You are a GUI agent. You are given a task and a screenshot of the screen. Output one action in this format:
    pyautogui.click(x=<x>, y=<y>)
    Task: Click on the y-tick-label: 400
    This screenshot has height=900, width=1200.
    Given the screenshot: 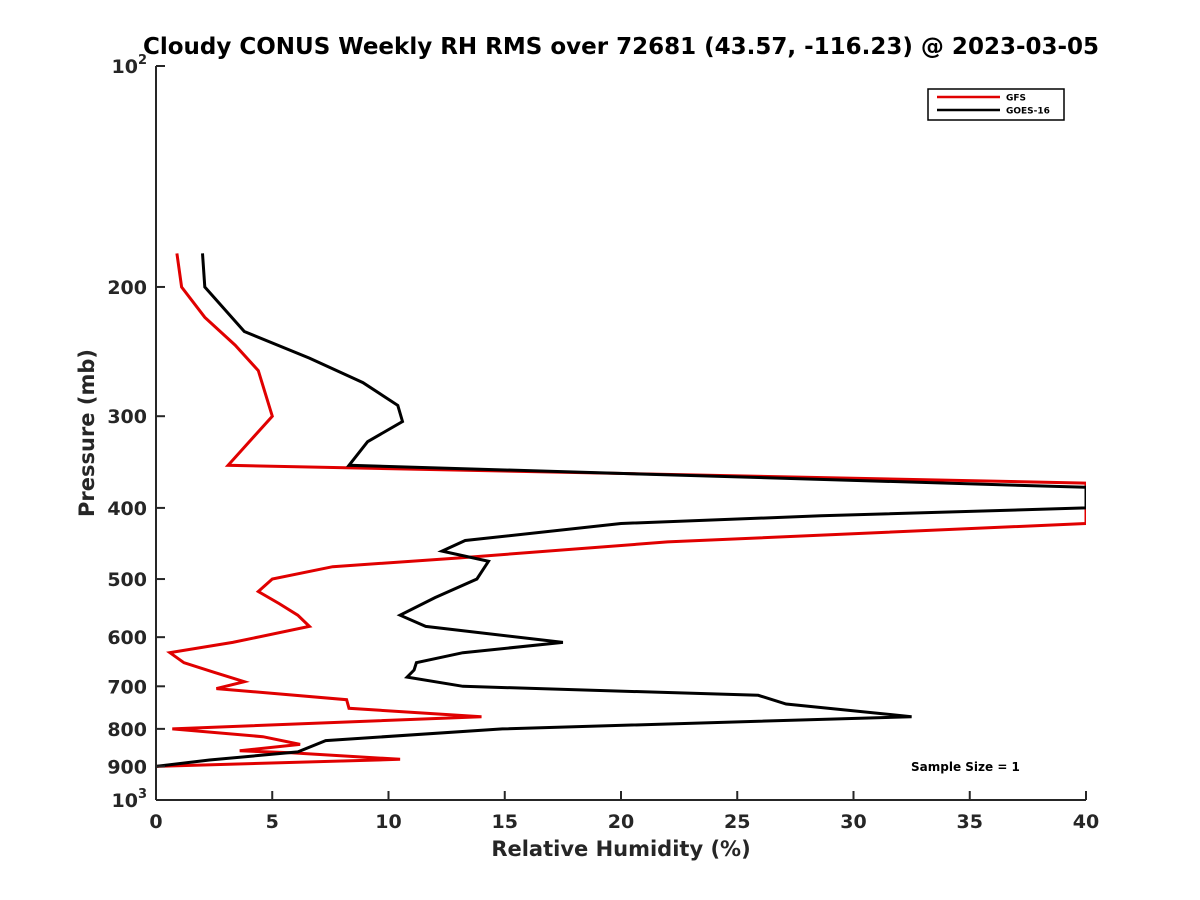 What is the action you would take?
    pyautogui.click(x=127, y=509)
    